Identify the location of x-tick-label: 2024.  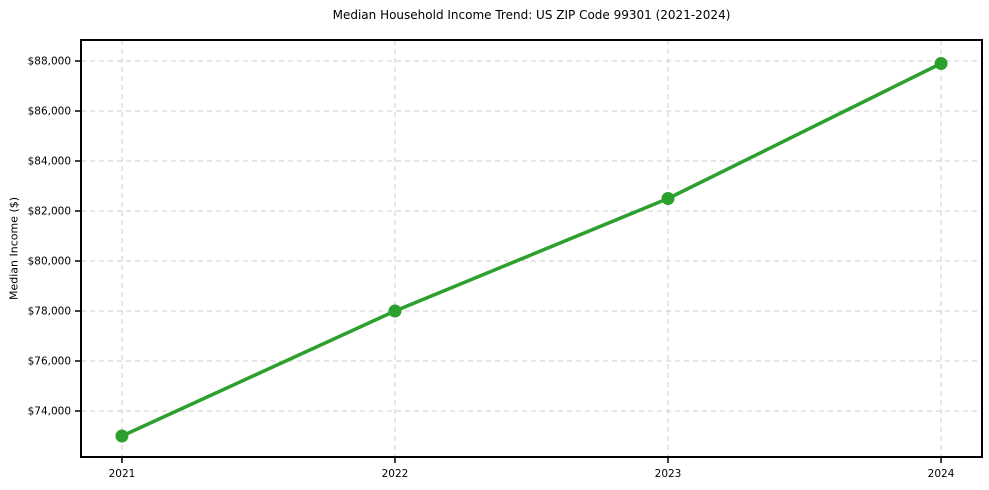
(941, 474).